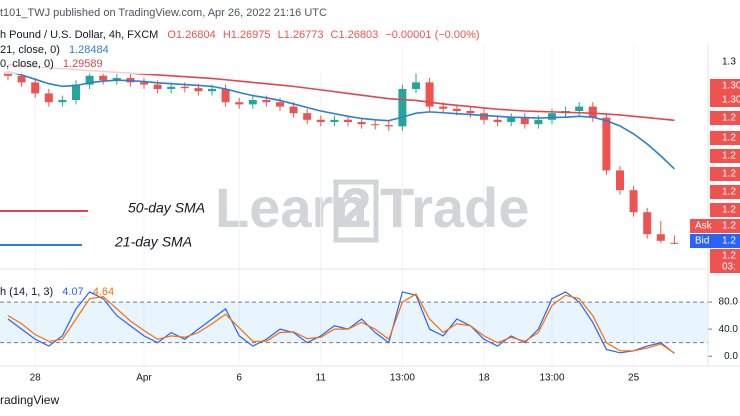 The width and height of the screenshot is (740, 416). Describe the element at coordinates (321, 378) in the screenshot. I see `x-tick-label: 11` at that location.